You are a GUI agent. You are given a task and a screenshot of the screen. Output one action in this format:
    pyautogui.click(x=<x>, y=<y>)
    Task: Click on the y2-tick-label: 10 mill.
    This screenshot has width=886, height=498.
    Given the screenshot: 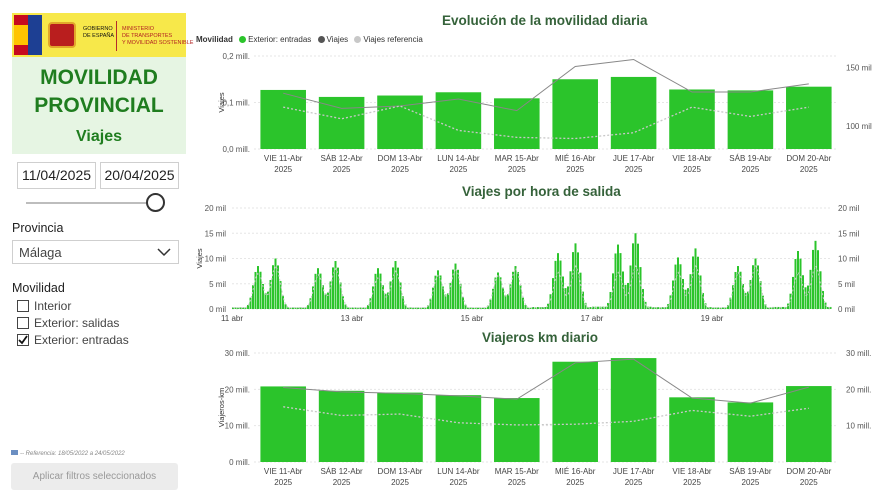 What is the action you would take?
    pyautogui.click(x=858, y=426)
    